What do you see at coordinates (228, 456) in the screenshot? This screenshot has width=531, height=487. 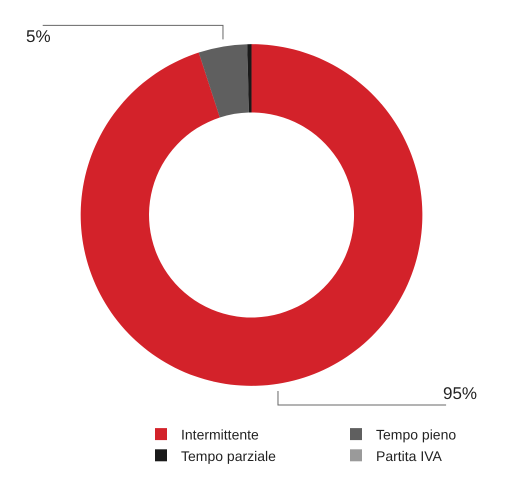 I see `legend-label: Tempo parziale` at bounding box center [228, 456].